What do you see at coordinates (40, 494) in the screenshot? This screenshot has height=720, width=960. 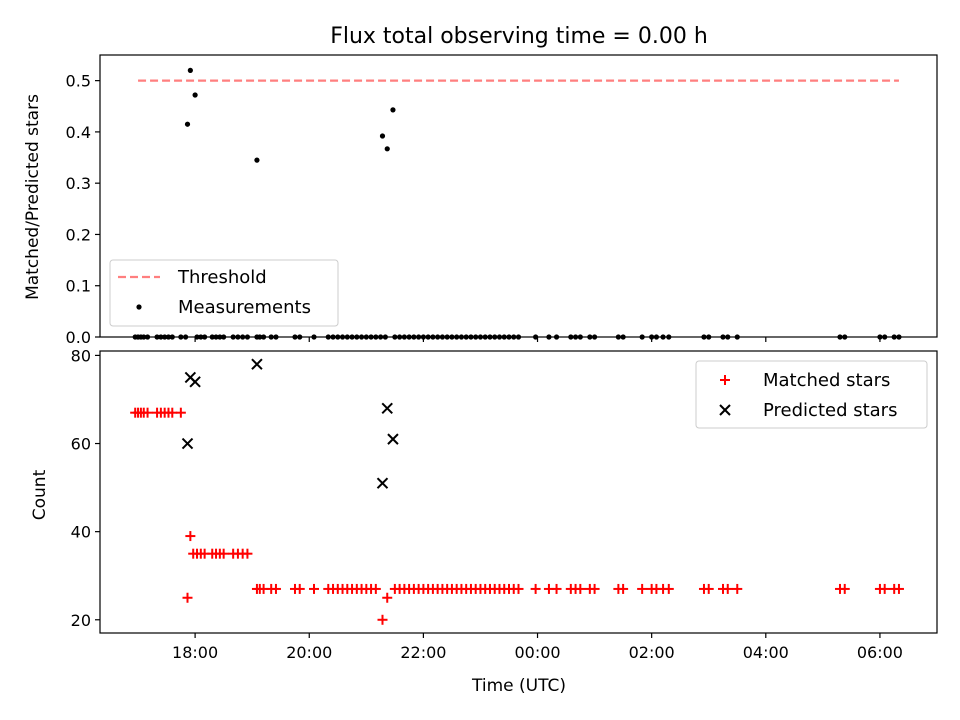 I see `y-axis-label-bottom: Count` at bounding box center [40, 494].